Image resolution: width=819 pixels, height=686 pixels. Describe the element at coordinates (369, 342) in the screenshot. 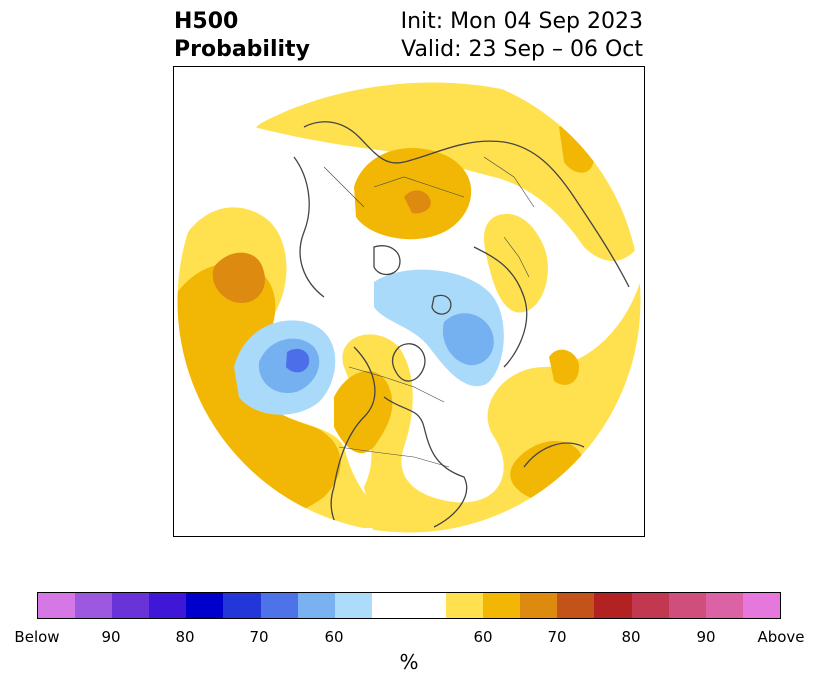

I see `below-normal-shading` at that location.